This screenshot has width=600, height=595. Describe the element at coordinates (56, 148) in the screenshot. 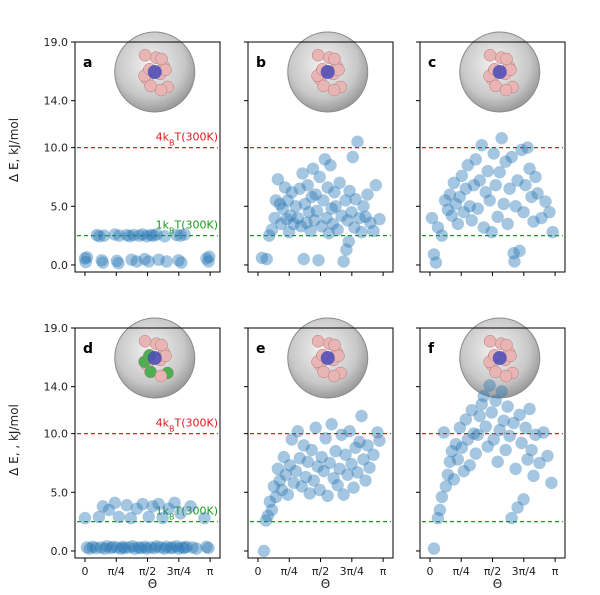

I see `y-tick-label: 10.0` at that location.